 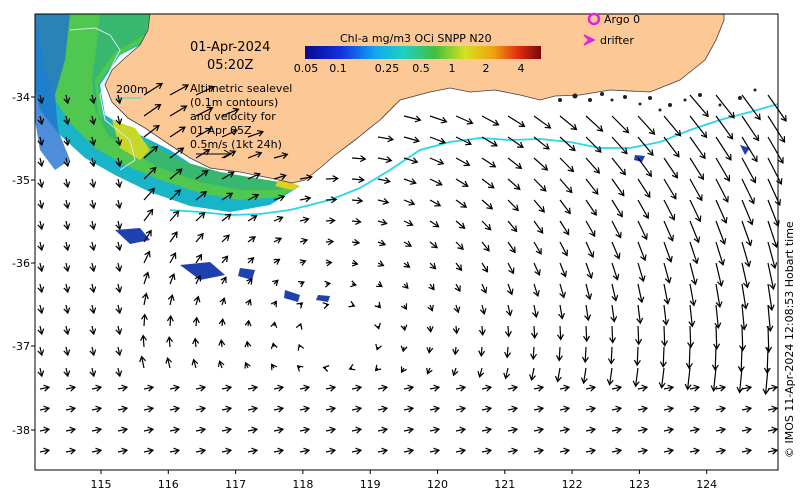 I want to click on date-label: 01-Apr-2024, so click(x=230, y=47).